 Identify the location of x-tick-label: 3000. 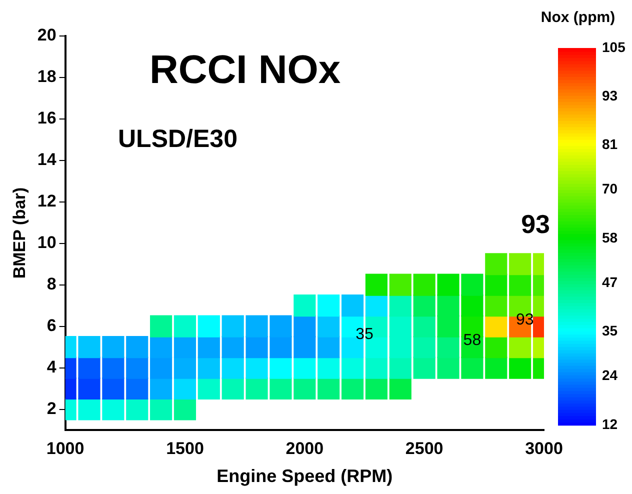
(544, 448).